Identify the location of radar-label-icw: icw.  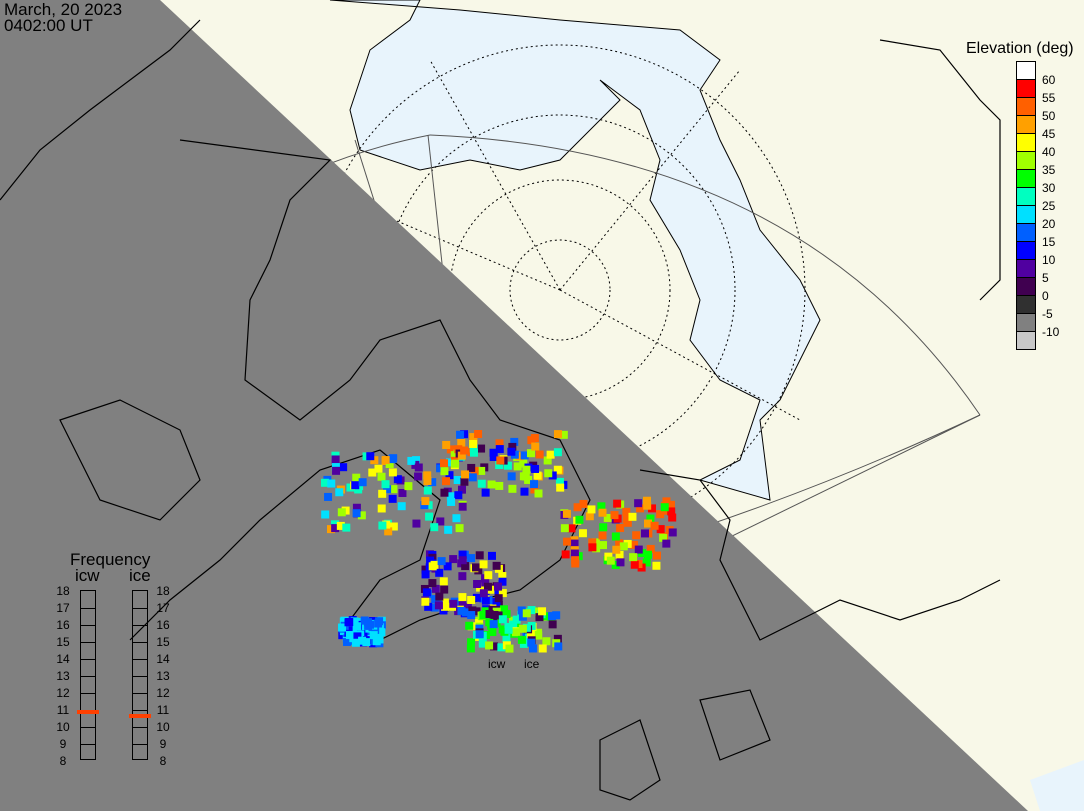
(497, 664).